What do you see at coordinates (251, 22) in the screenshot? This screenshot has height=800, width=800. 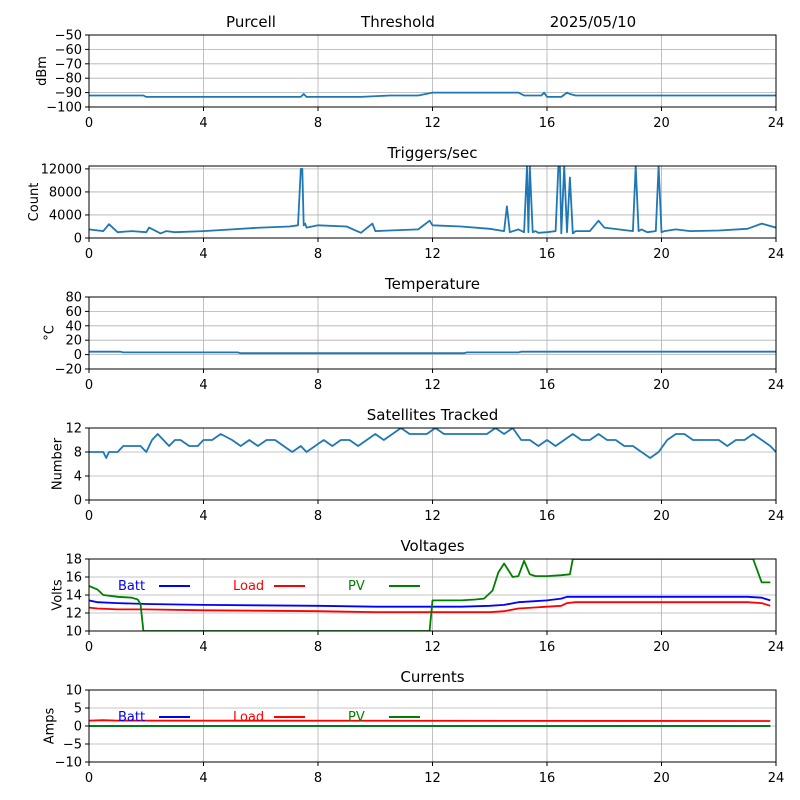 I see `header-station: Purcell` at bounding box center [251, 22].